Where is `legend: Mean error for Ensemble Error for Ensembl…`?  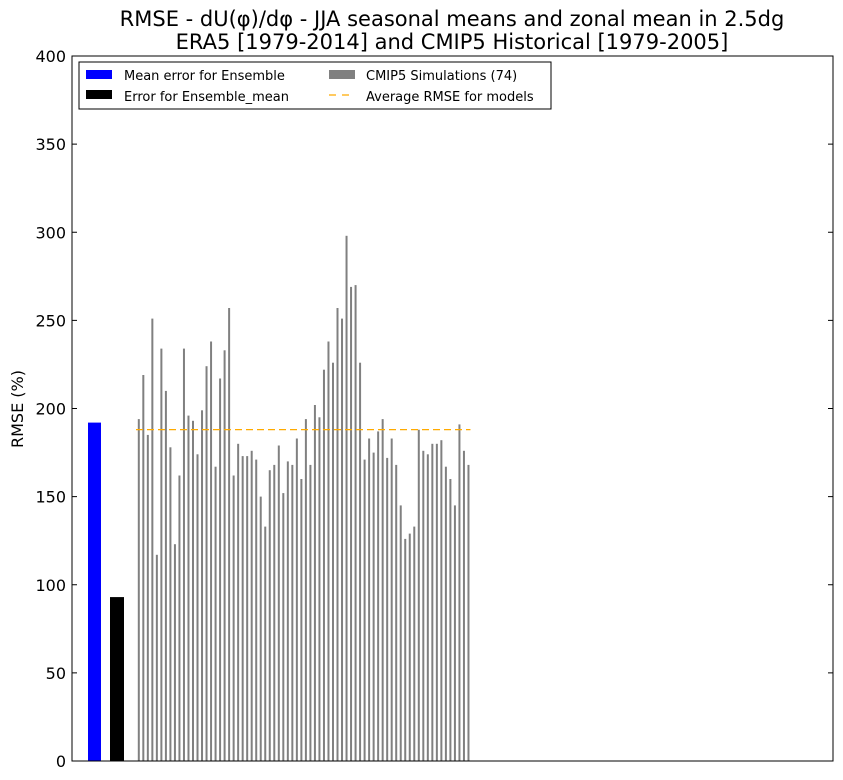 legend: Mean error for Ensemble Error for Ensembl… is located at coordinates (315, 85).